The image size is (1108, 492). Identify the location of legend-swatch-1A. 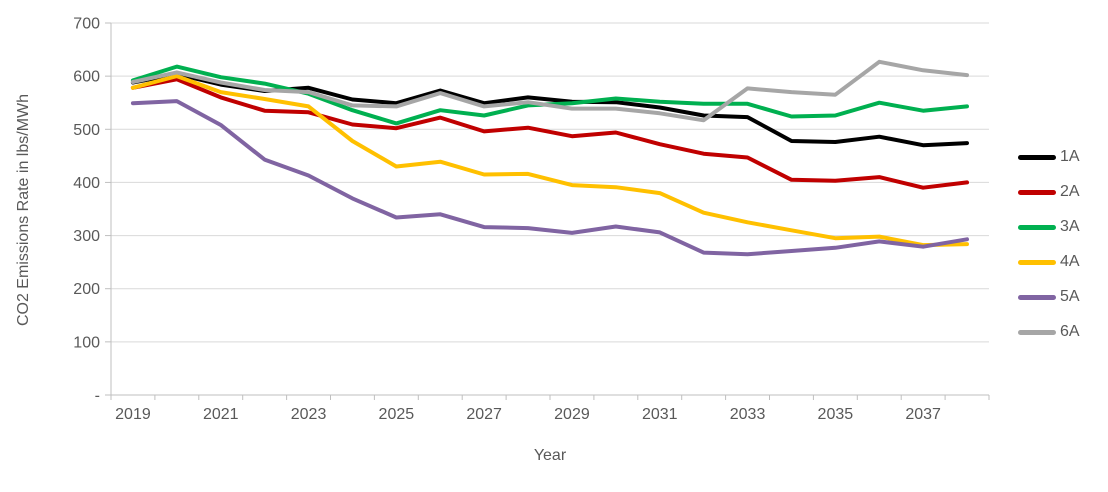
(1037, 157).